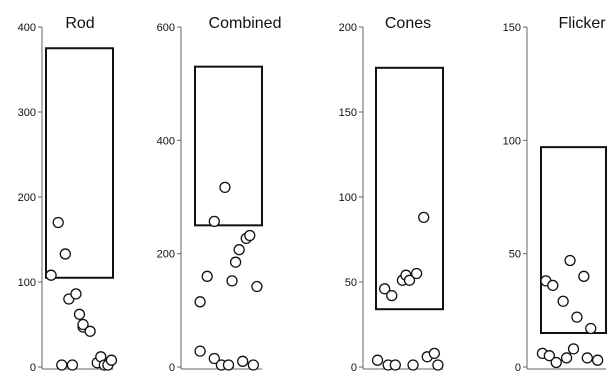 Image resolution: width=608 pixels, height=376 pixels. I want to click on y-tick-label: 600, so click(166, 28).